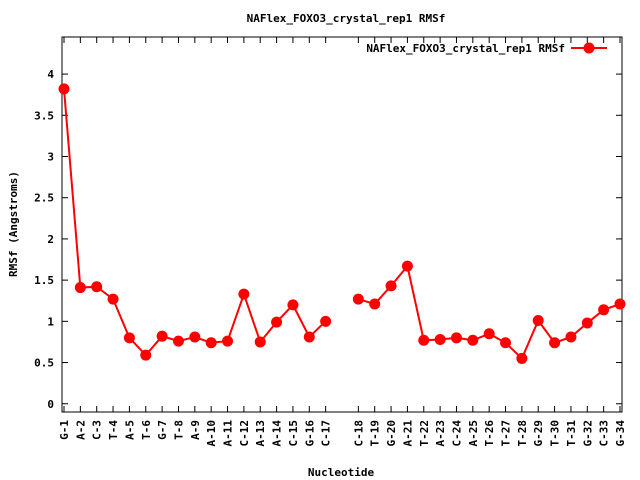  Describe the element at coordinates (277, 433) in the screenshot. I see `x-tick-label: A-14` at that location.